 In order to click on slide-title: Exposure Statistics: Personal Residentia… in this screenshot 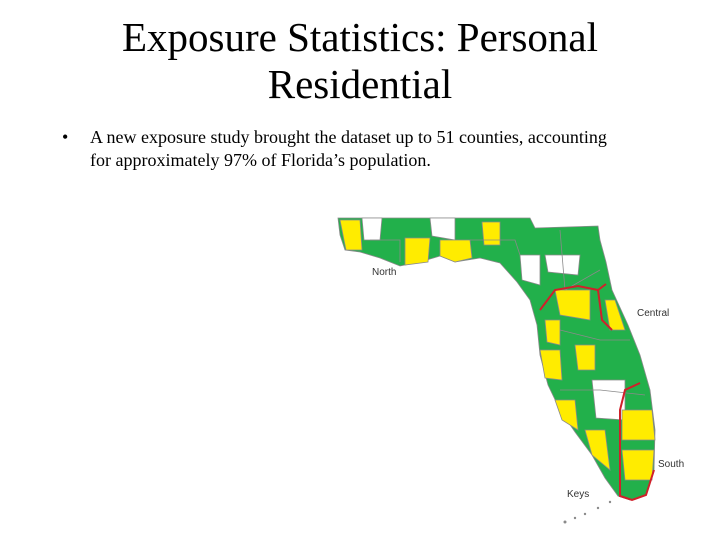, I will do `click(359, 60)`.